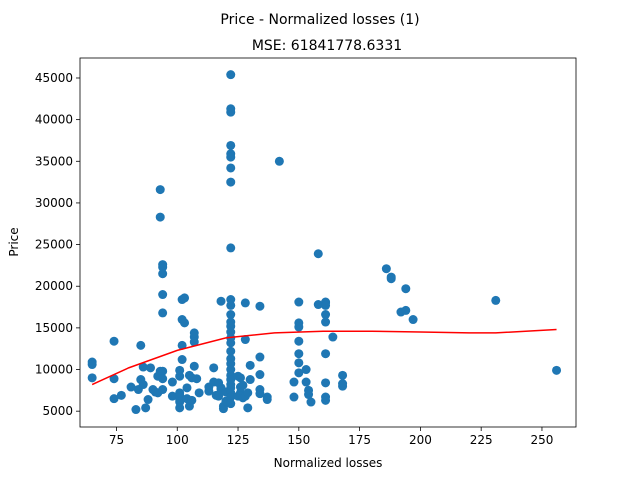 Image resolution: width=640 pixels, height=480 pixels. I want to click on x-tick-label: 150, so click(298, 440).